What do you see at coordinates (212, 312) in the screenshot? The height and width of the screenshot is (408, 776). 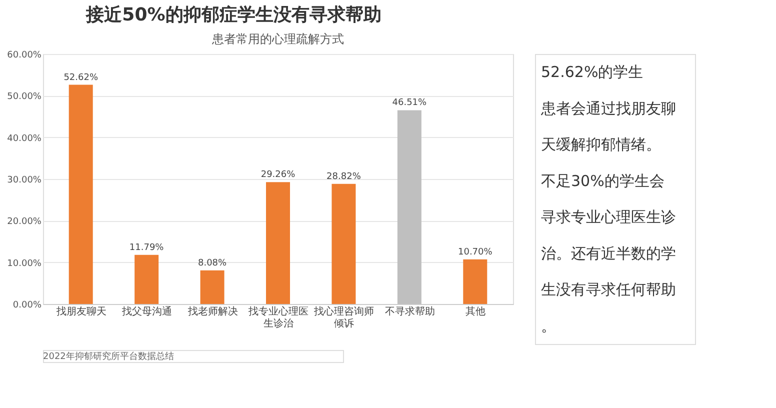 I see `x-tick-label: 找老师解决` at bounding box center [212, 312].